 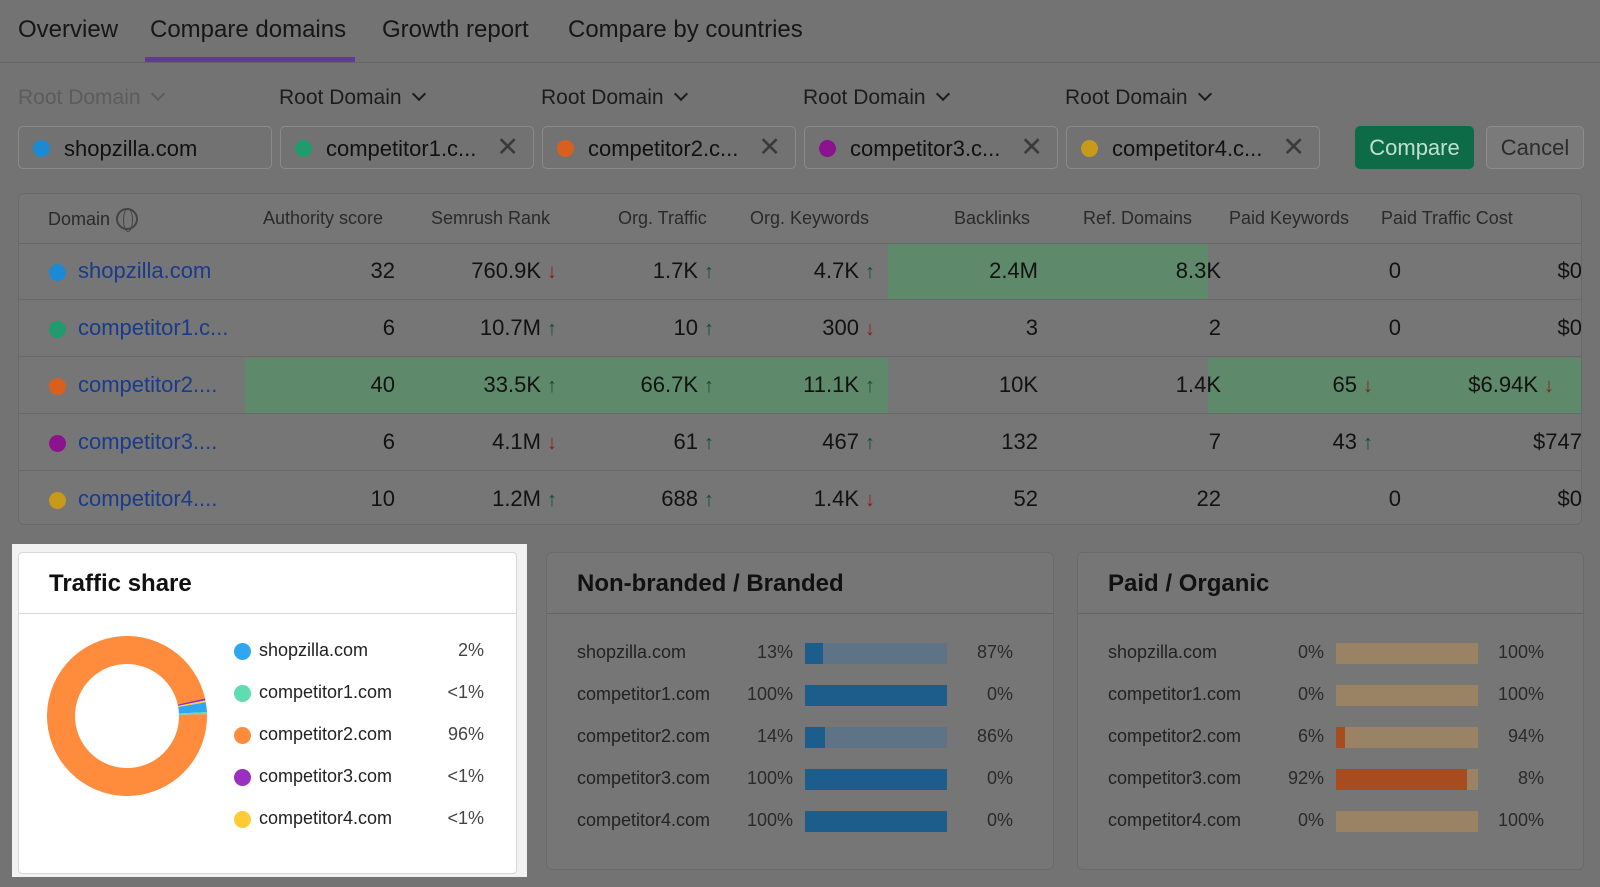 I want to click on root-domain-dropdown-5: Root Domain, so click(x=1138, y=98).